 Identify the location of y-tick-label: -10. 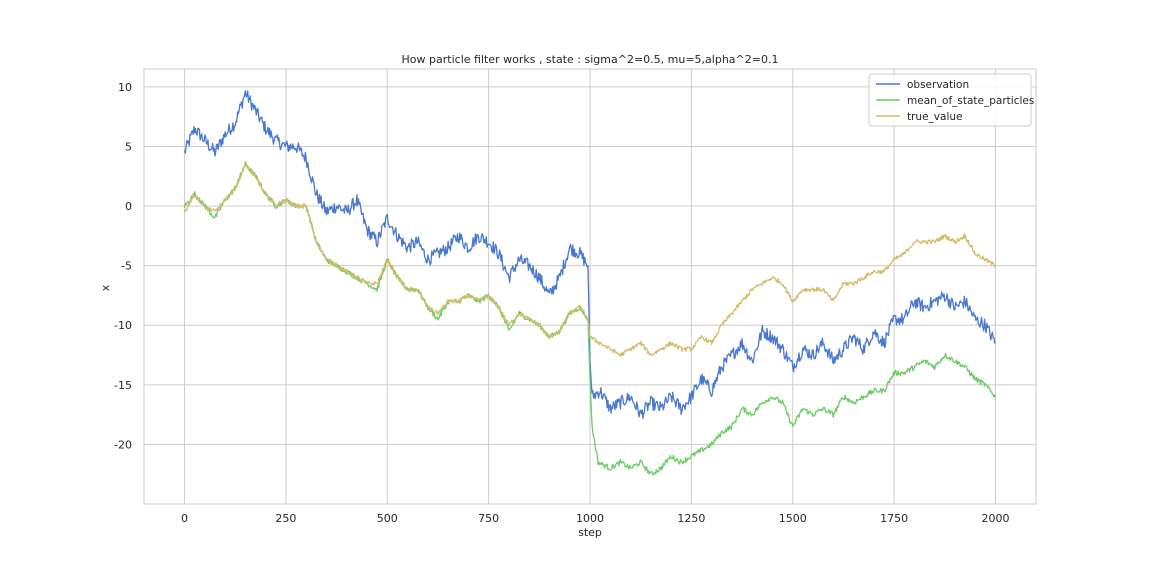
(123, 325).